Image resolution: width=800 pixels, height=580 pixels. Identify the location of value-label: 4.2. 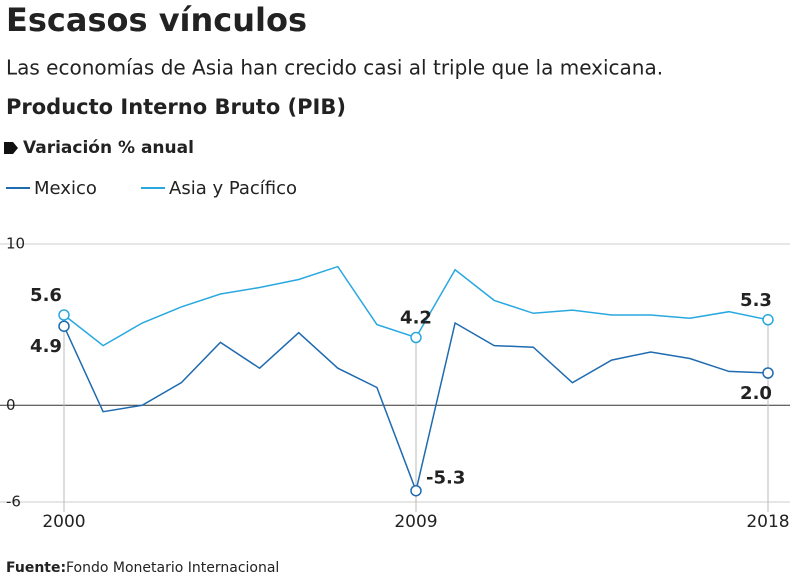
(416, 318).